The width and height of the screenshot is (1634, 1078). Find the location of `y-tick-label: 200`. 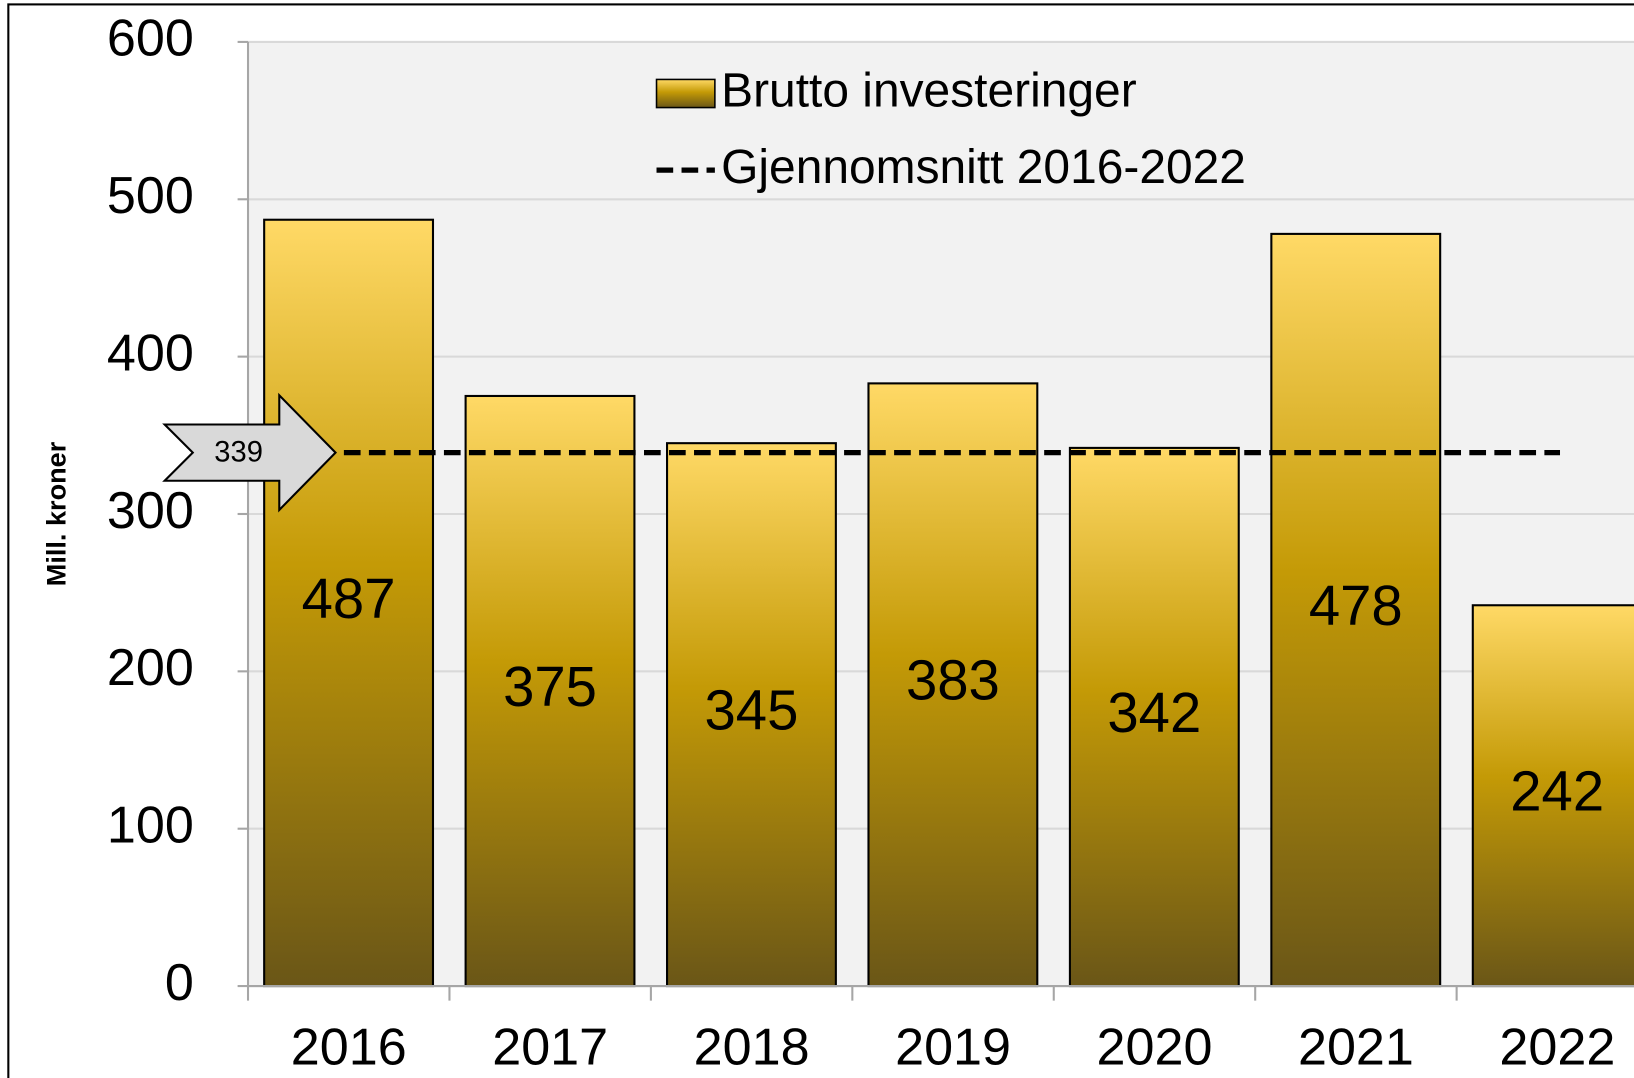

y-tick-label: 200 is located at coordinates (150, 668).